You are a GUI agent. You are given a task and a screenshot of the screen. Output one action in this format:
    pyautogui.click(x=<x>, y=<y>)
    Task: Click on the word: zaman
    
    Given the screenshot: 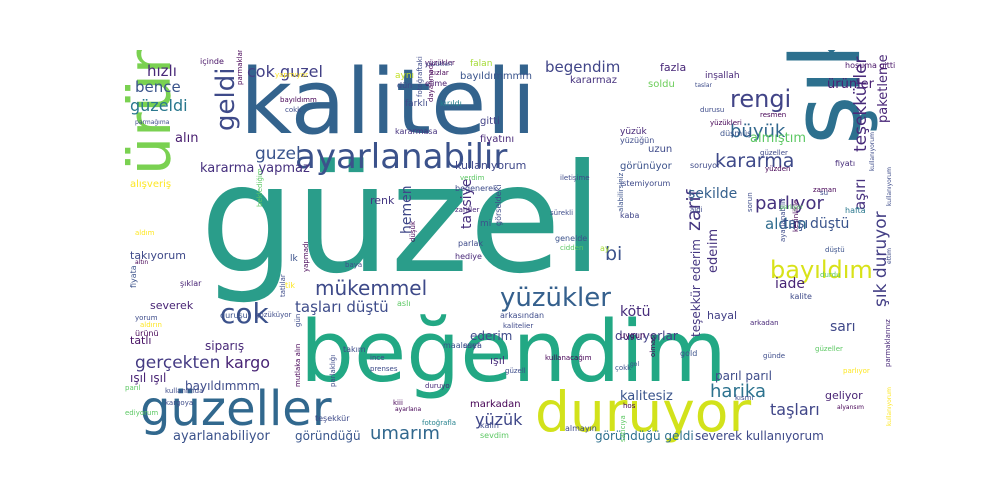 What is the action you would take?
    pyautogui.click(x=825, y=190)
    